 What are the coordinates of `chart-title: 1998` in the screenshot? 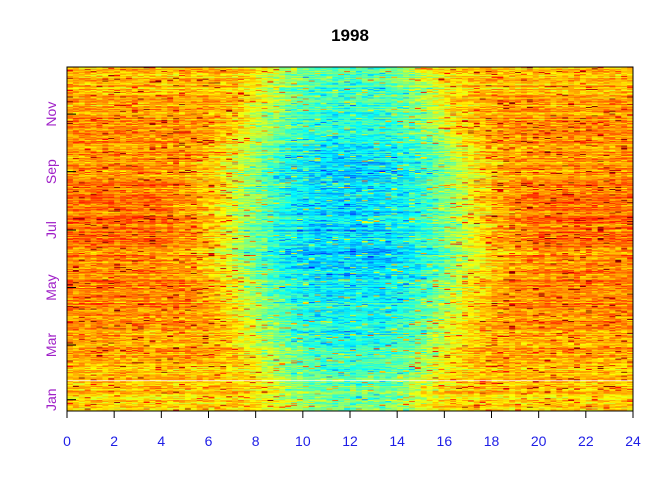 It's located at (350, 35).